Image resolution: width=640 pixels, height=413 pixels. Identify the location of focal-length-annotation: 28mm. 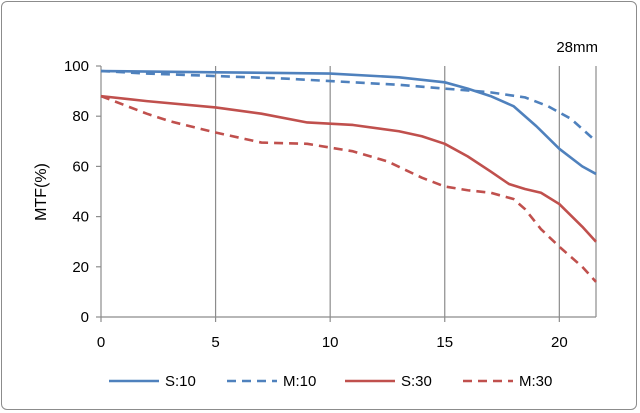
(577, 47).